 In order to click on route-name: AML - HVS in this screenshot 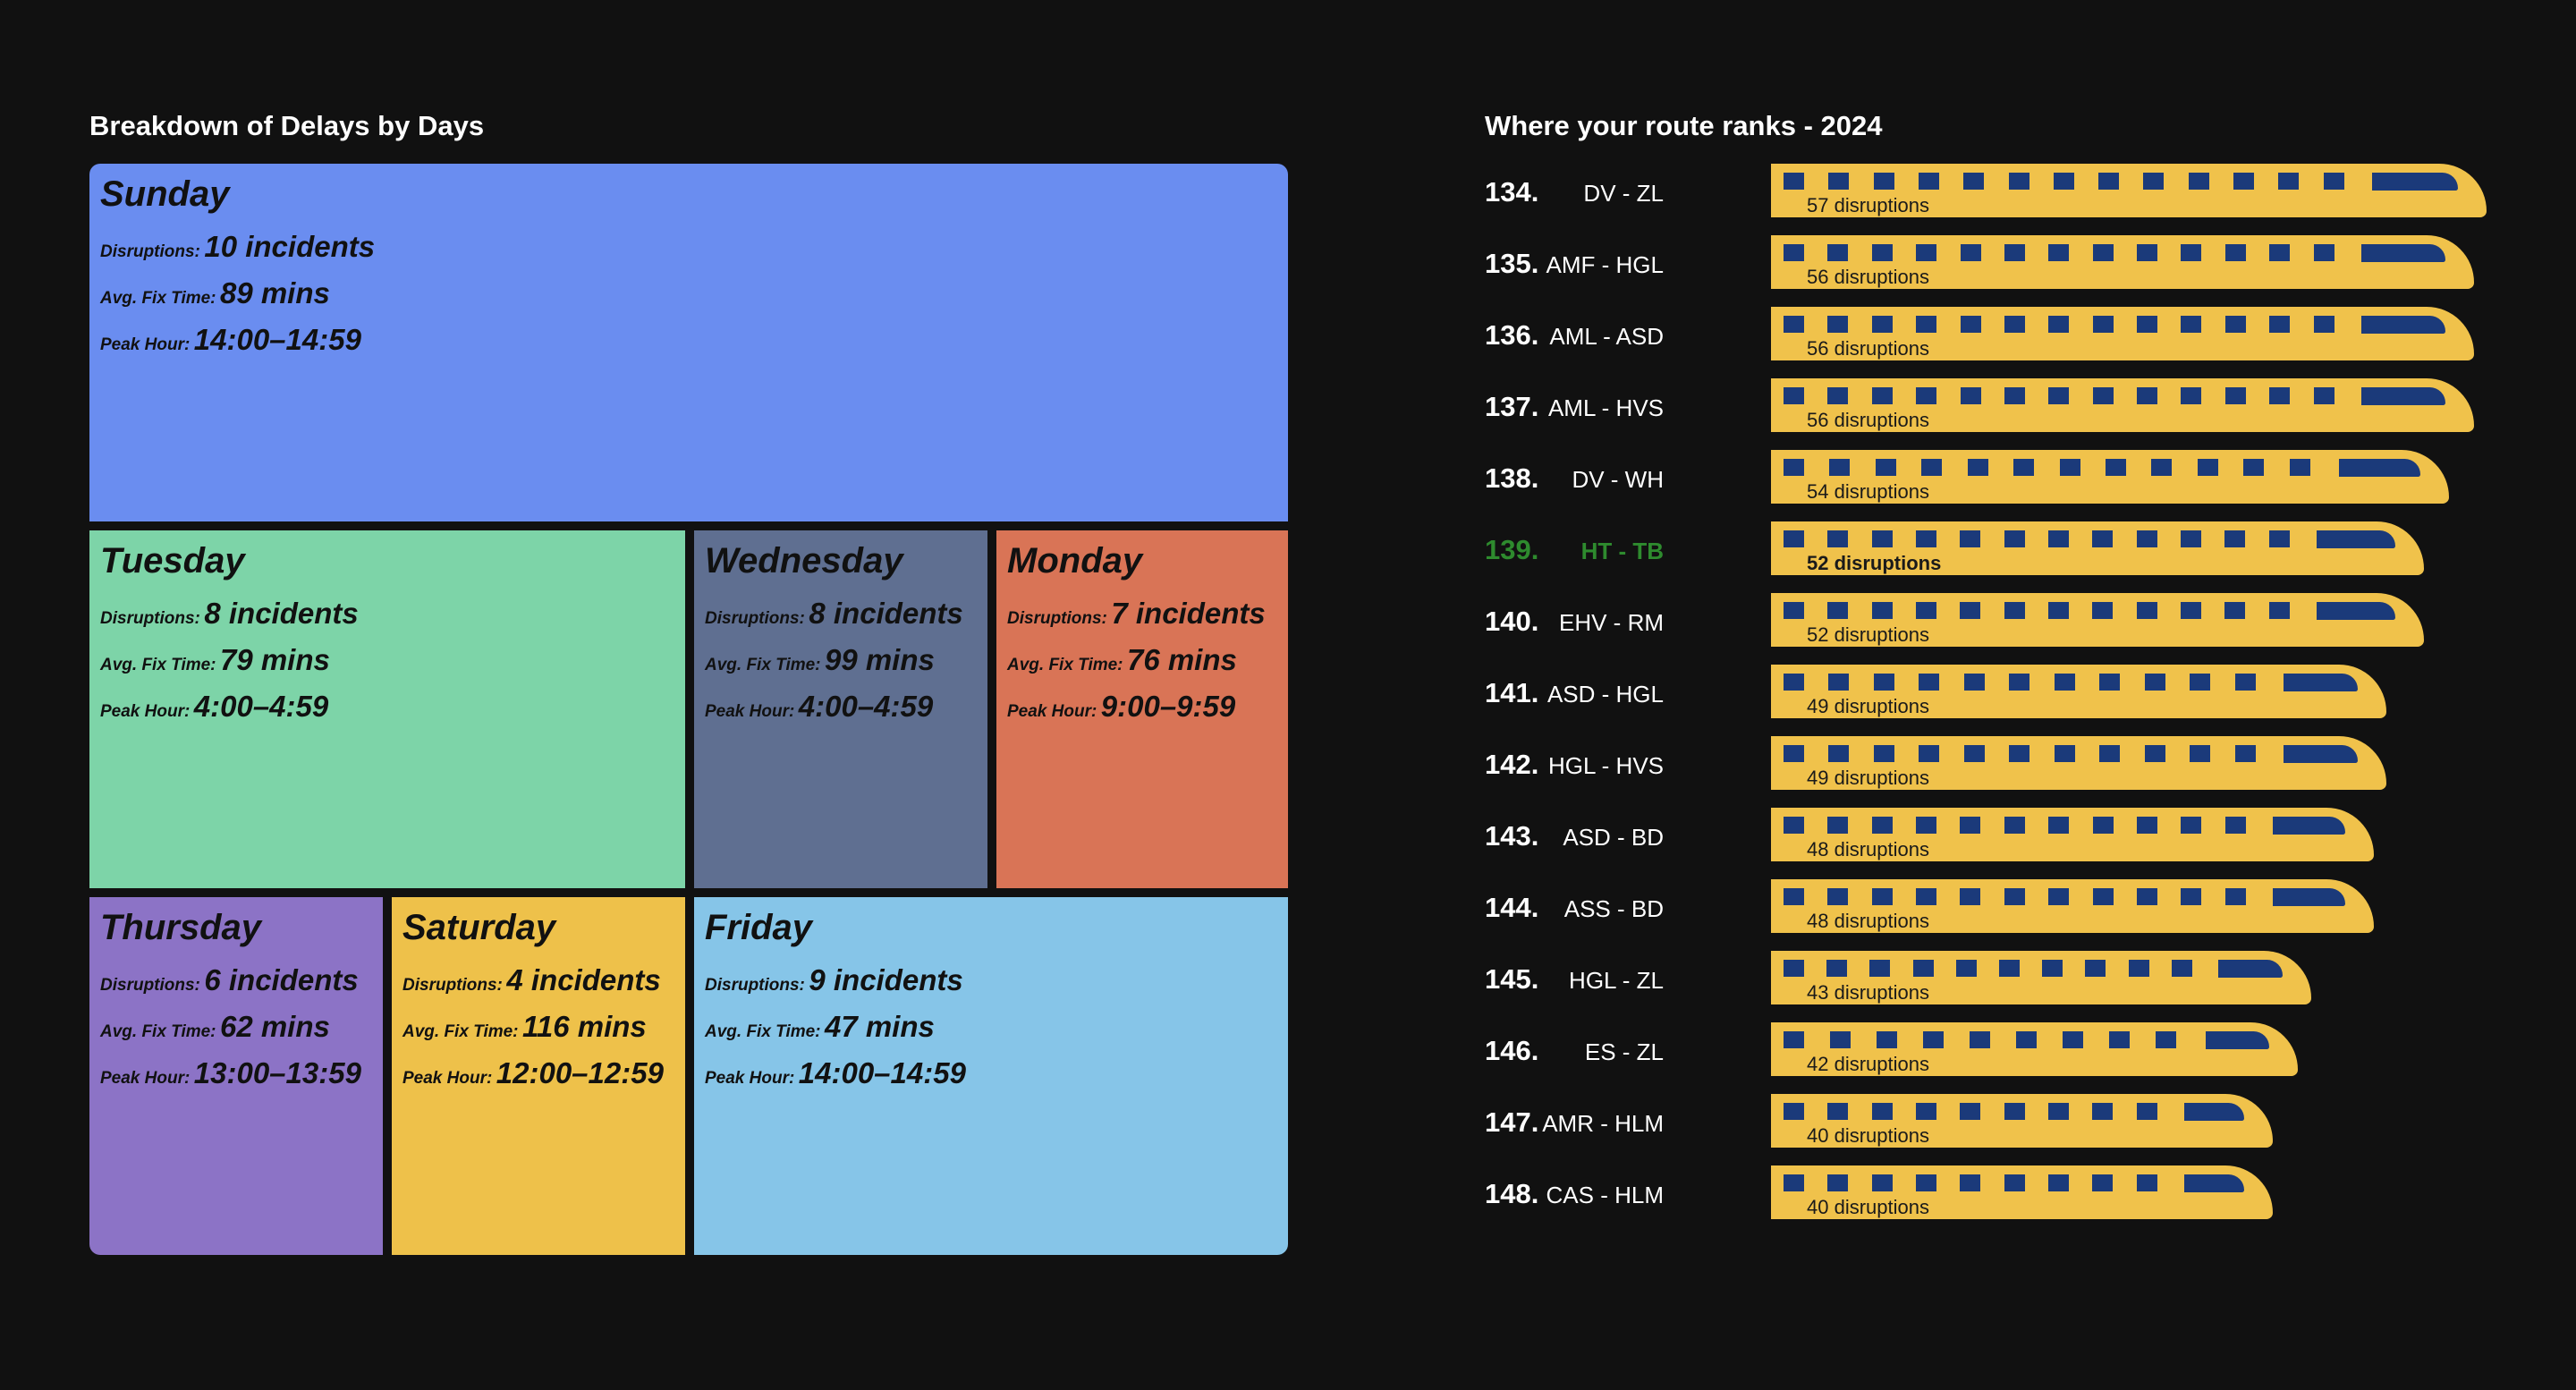, I will do `click(1605, 407)`.